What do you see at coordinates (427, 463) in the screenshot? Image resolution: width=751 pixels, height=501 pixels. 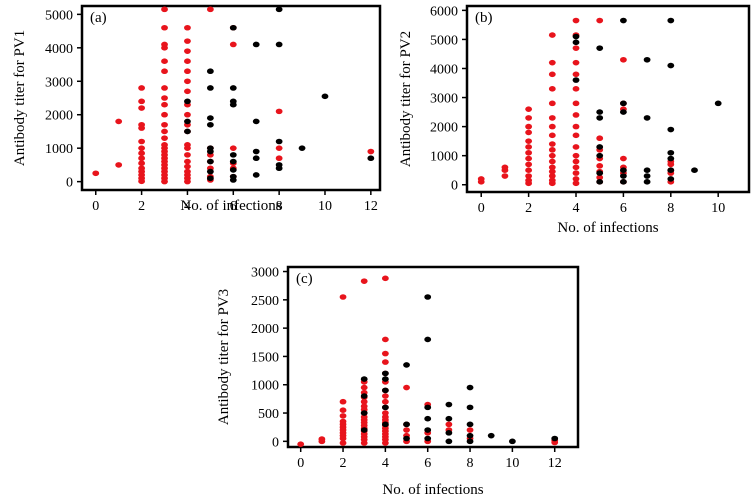 I see `x-tick-label: 6` at bounding box center [427, 463].